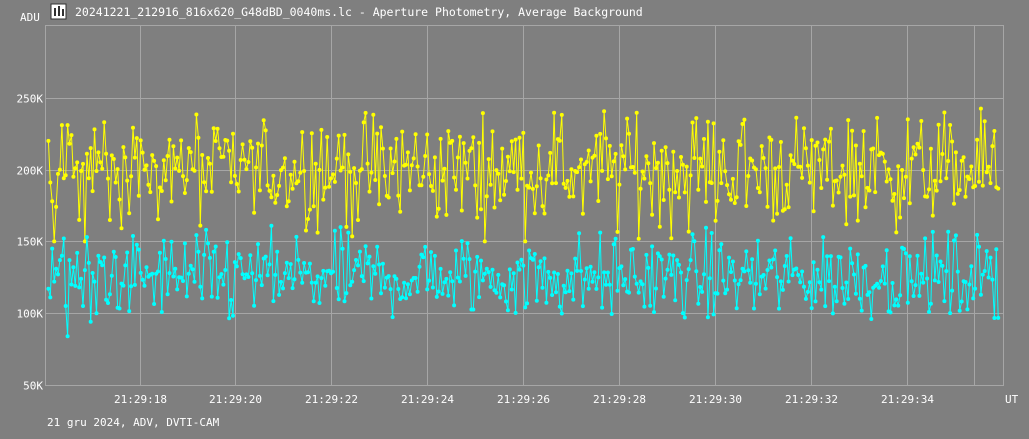 Image resolution: width=1029 pixels, height=439 pixels. I want to click on y-tick-label: 100K, so click(30, 314).